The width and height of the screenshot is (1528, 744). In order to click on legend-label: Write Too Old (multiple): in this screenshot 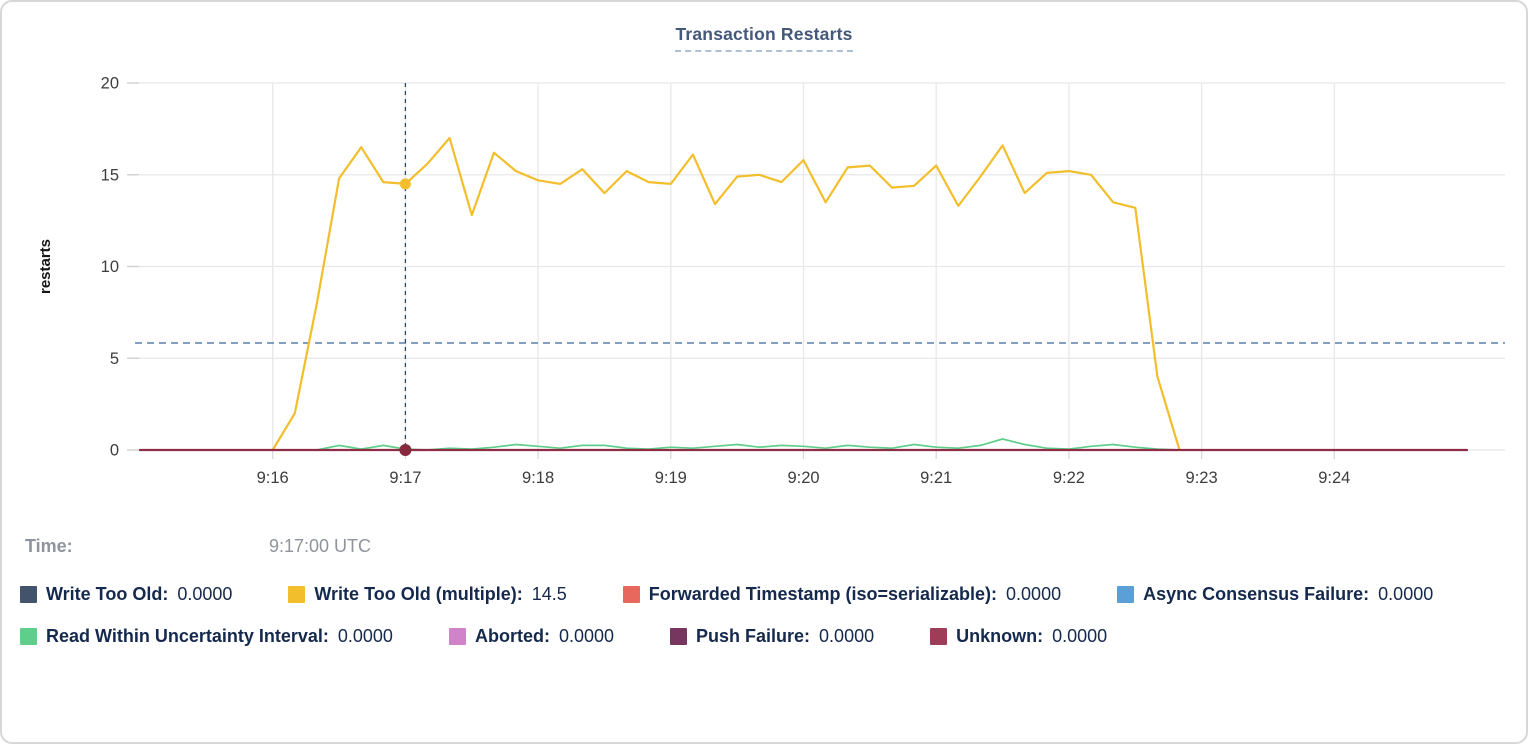, I will do `click(418, 594)`.